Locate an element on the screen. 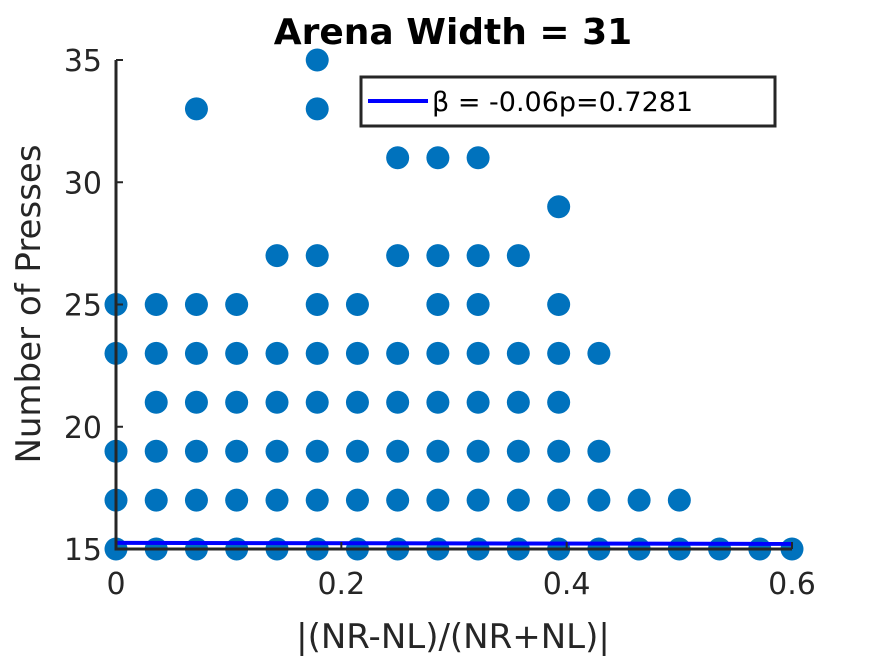 The image size is (875, 656). legend: β = -0.06p=0.7281 is located at coordinates (568, 101).